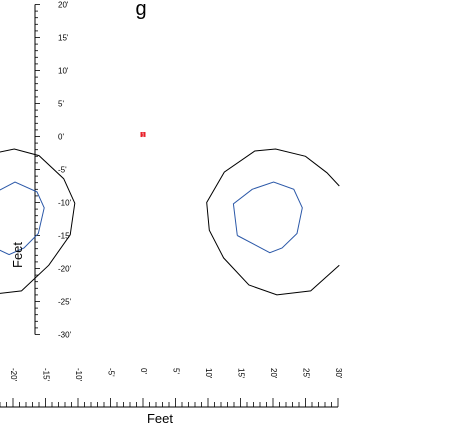 This screenshot has width=474, height=430. What do you see at coordinates (65, 236) in the screenshot?
I see `y-tick-label: -15'` at bounding box center [65, 236].